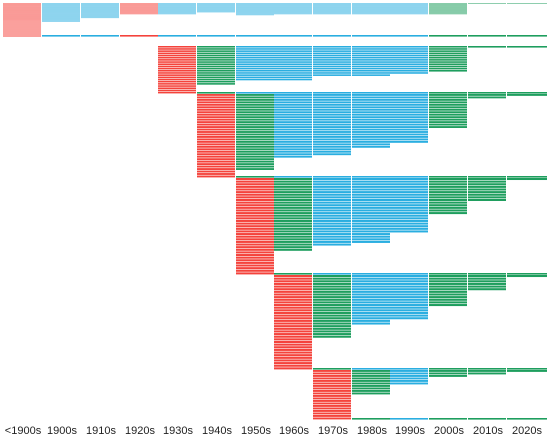 The height and width of the screenshot is (445, 550). Describe the element at coordinates (448, 13) in the screenshot. I see `cell-<1900s-2000s-10` at that location.